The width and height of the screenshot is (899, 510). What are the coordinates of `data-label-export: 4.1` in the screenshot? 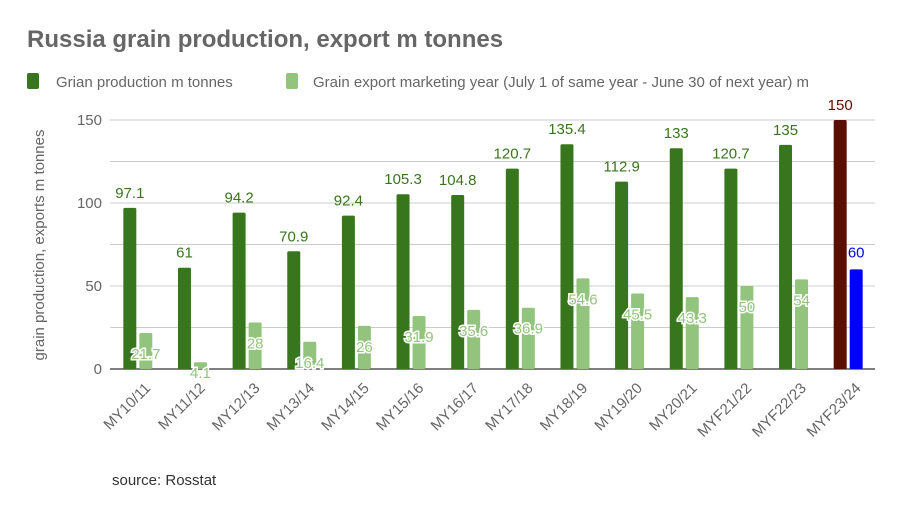 It's located at (200, 373).